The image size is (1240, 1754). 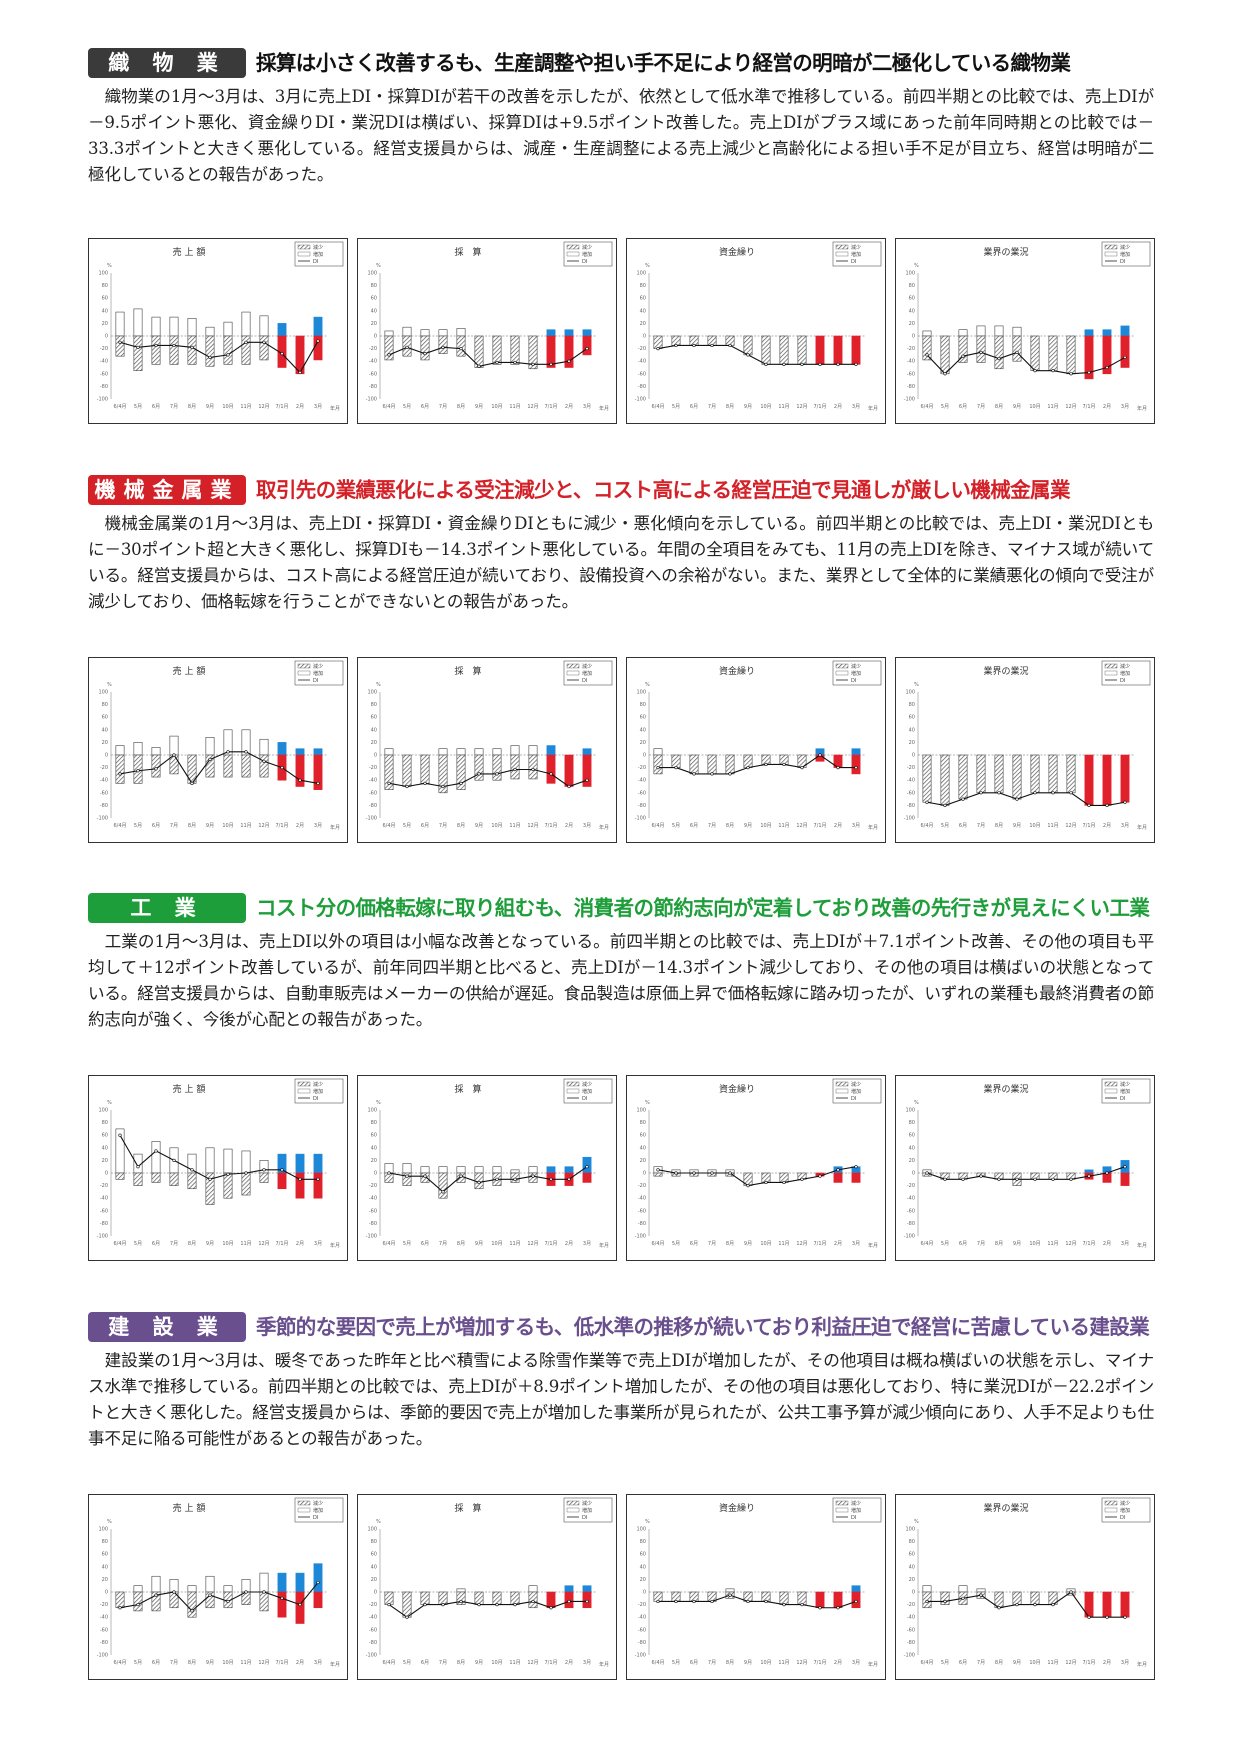 I want to click on chart-title: 業界の業況, so click(x=1005, y=671).